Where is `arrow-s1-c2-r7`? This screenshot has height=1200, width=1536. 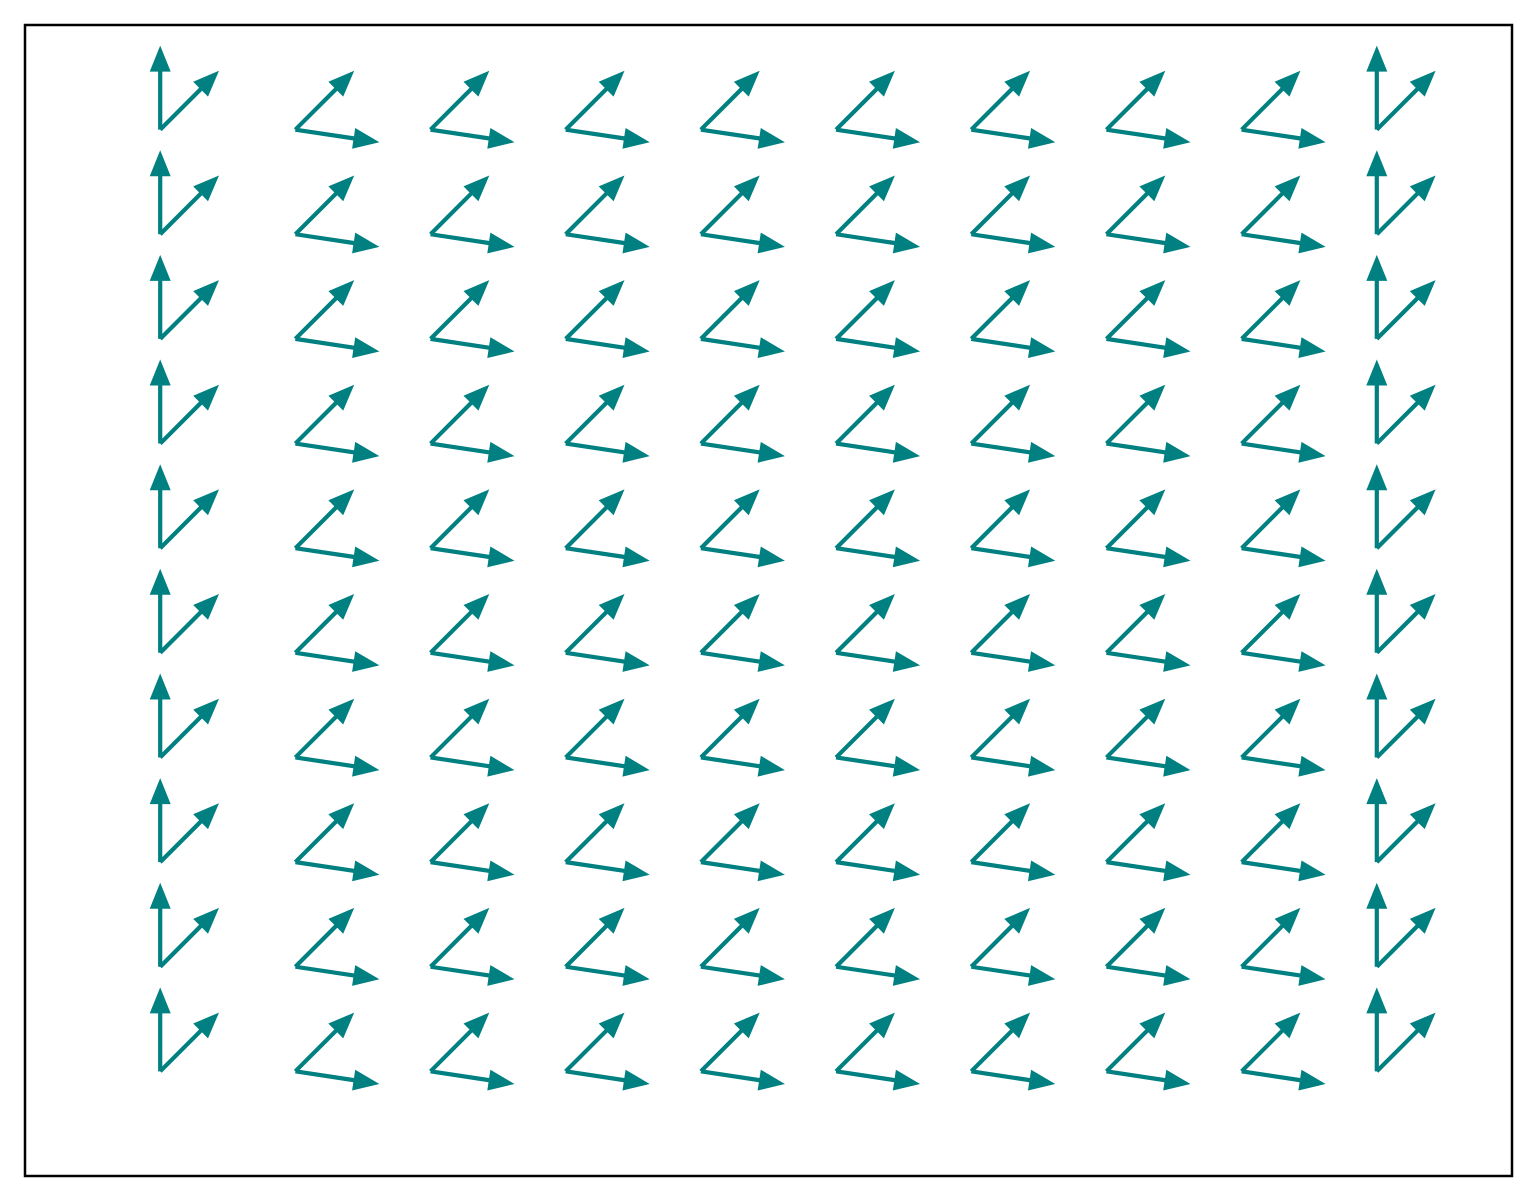
arrow-s1-c2-r7 is located at coordinates (337, 452).